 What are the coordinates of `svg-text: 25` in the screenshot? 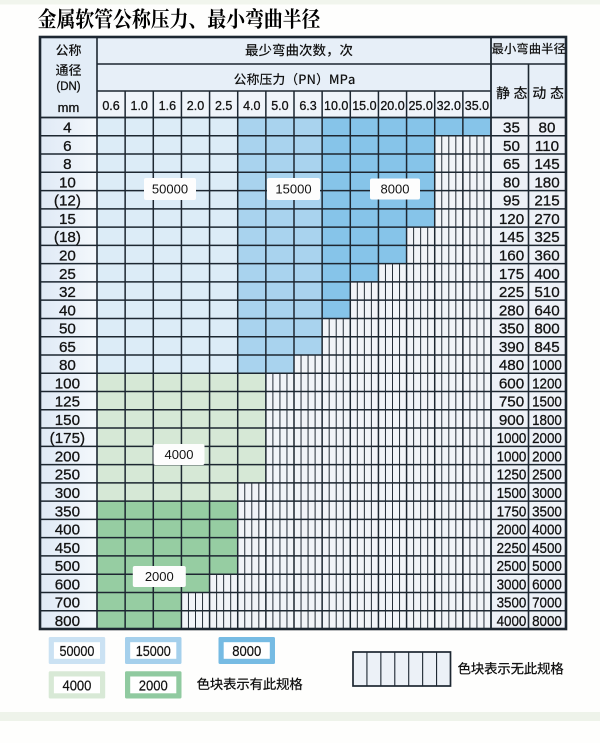 It's located at (67, 274).